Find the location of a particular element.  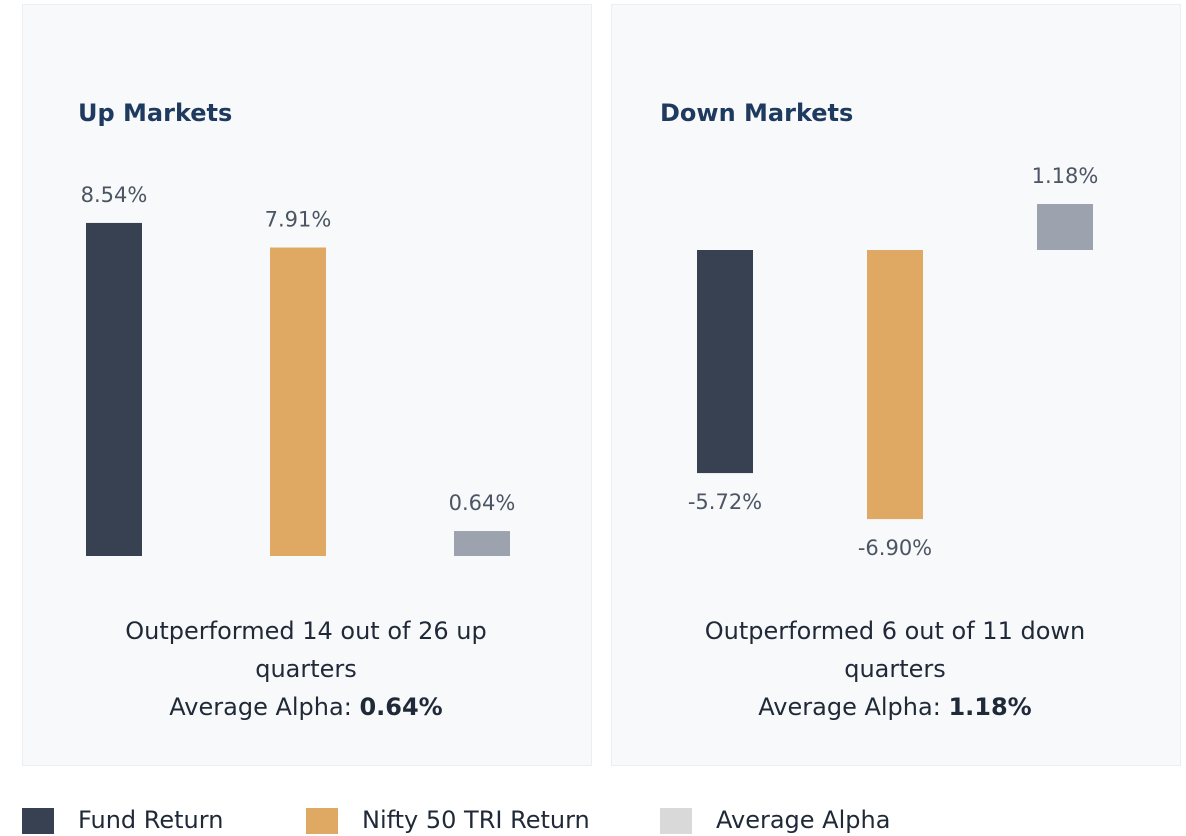

summary-text: Outperformed 14 out of 26 up quarters is located at coordinates (306, 650).